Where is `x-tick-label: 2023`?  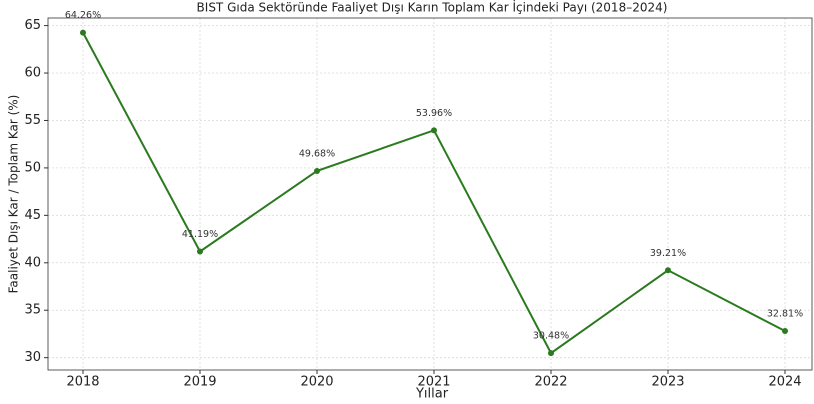
x-tick-label: 2023 is located at coordinates (667, 382).